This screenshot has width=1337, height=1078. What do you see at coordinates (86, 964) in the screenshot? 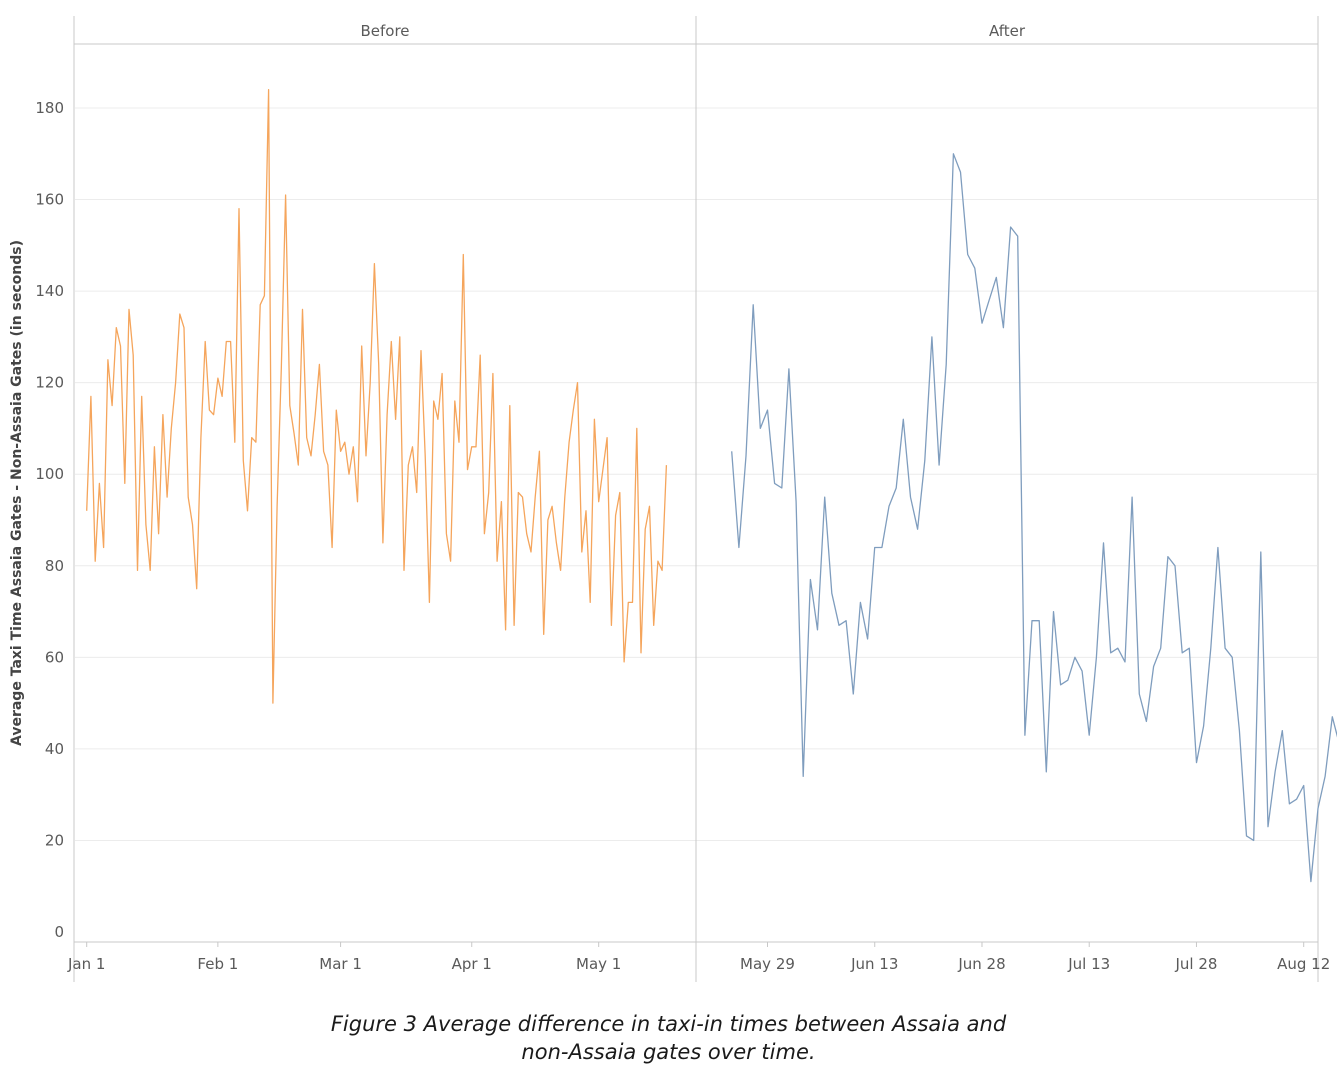
I see `x-tick-label: Jan 1` at bounding box center [86, 964].